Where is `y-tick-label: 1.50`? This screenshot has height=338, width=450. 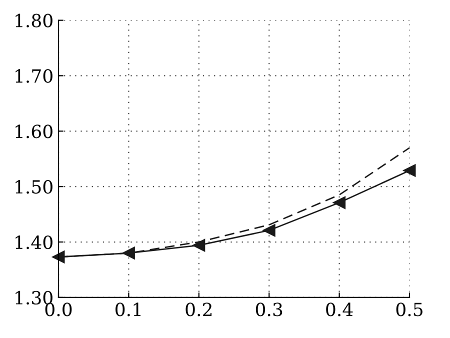
y-tick-label: 1.50 is located at coordinates (34, 187).